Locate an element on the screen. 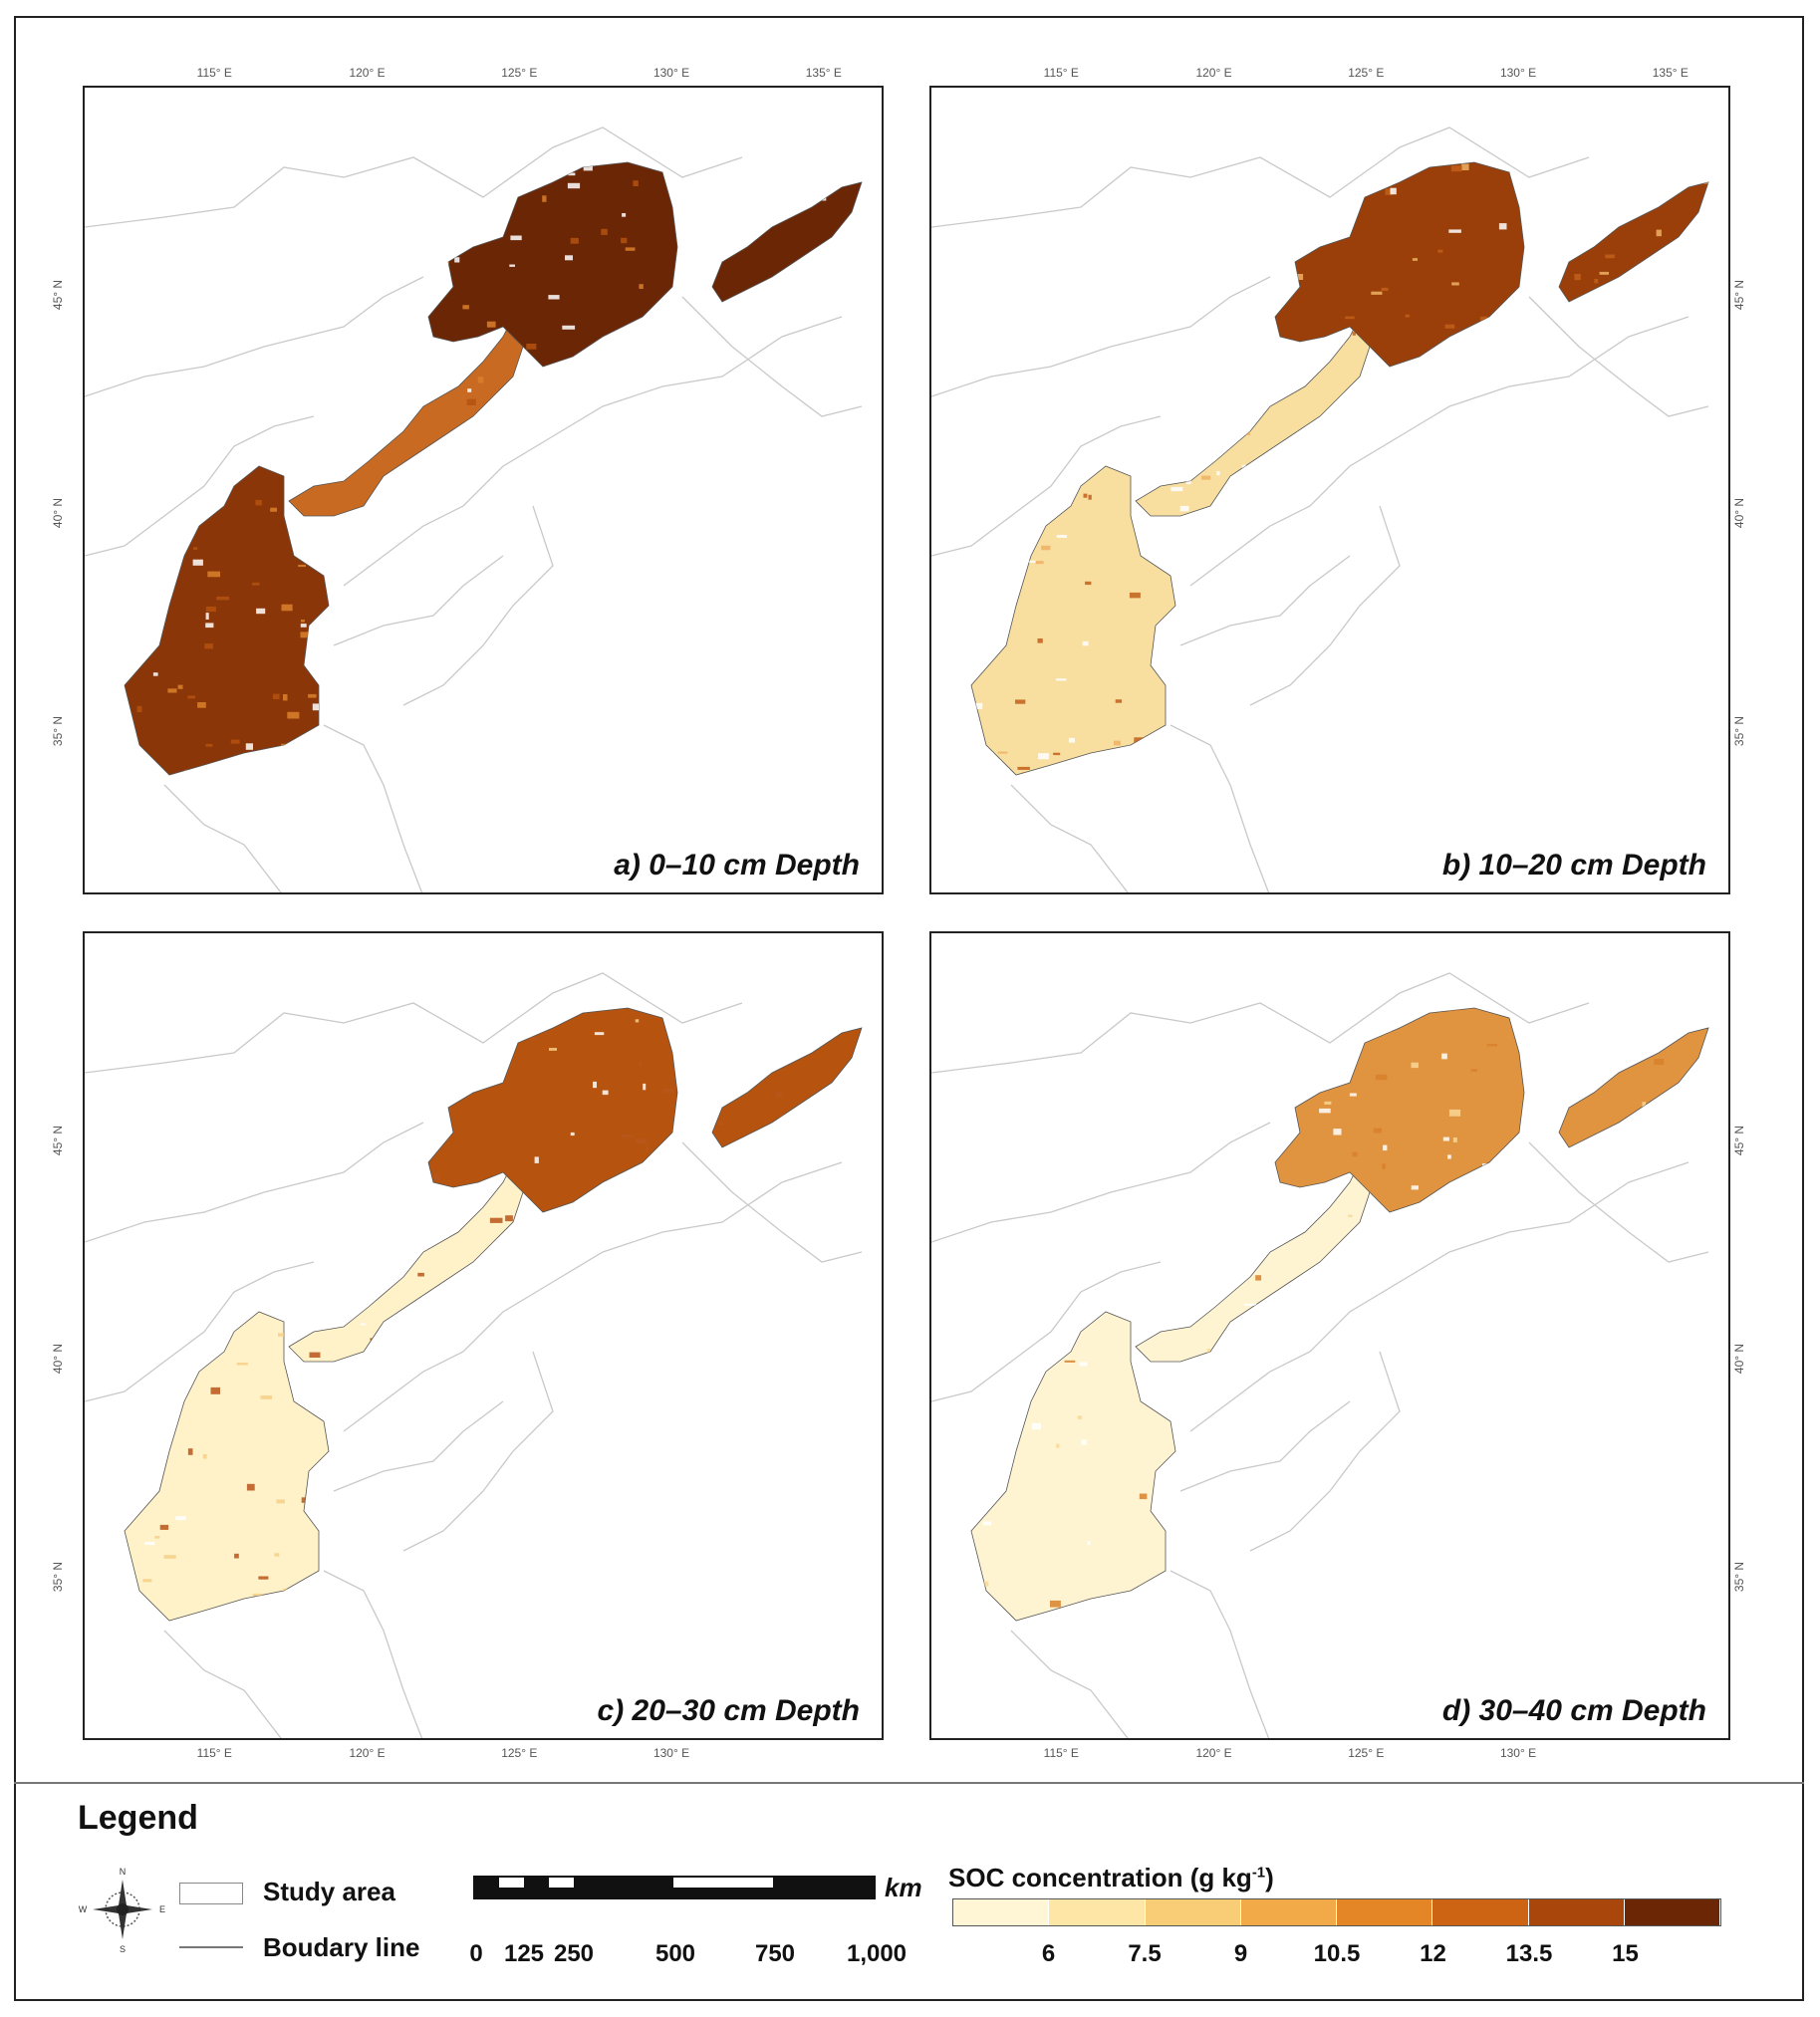  colorbar-label: 9 is located at coordinates (1240, 1953).